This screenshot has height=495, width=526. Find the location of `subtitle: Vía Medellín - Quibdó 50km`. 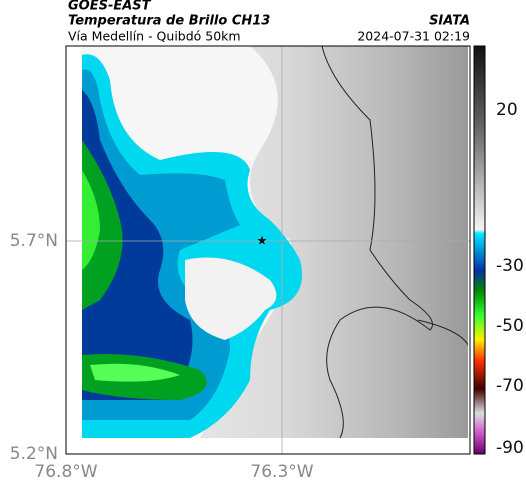

subtitle: Vía Medellín - Quibdó 50km is located at coordinates (154, 36).